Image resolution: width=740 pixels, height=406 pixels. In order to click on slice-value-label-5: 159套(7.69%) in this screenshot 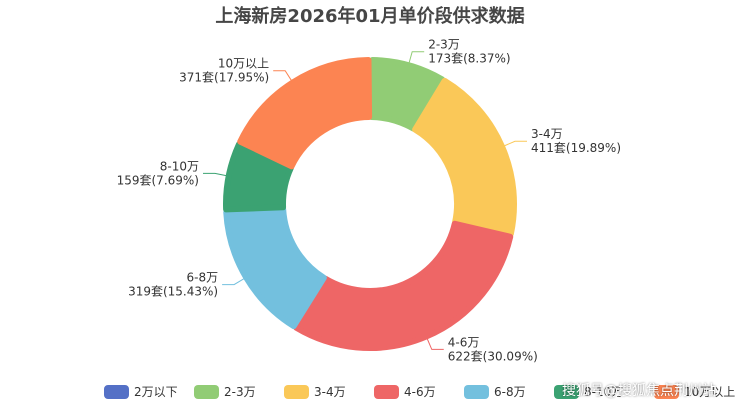, I will do `click(158, 180)`.